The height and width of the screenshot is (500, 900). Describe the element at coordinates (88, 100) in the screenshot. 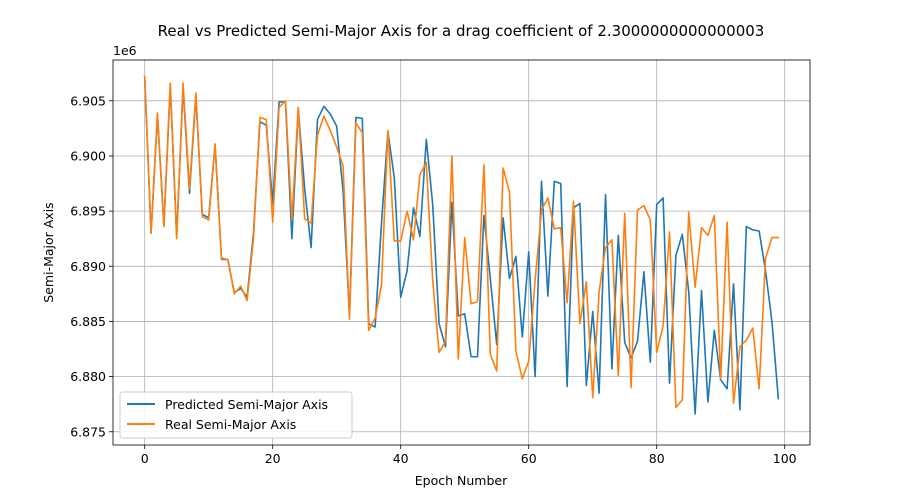

I see `y-tick-label: 6.905` at that location.